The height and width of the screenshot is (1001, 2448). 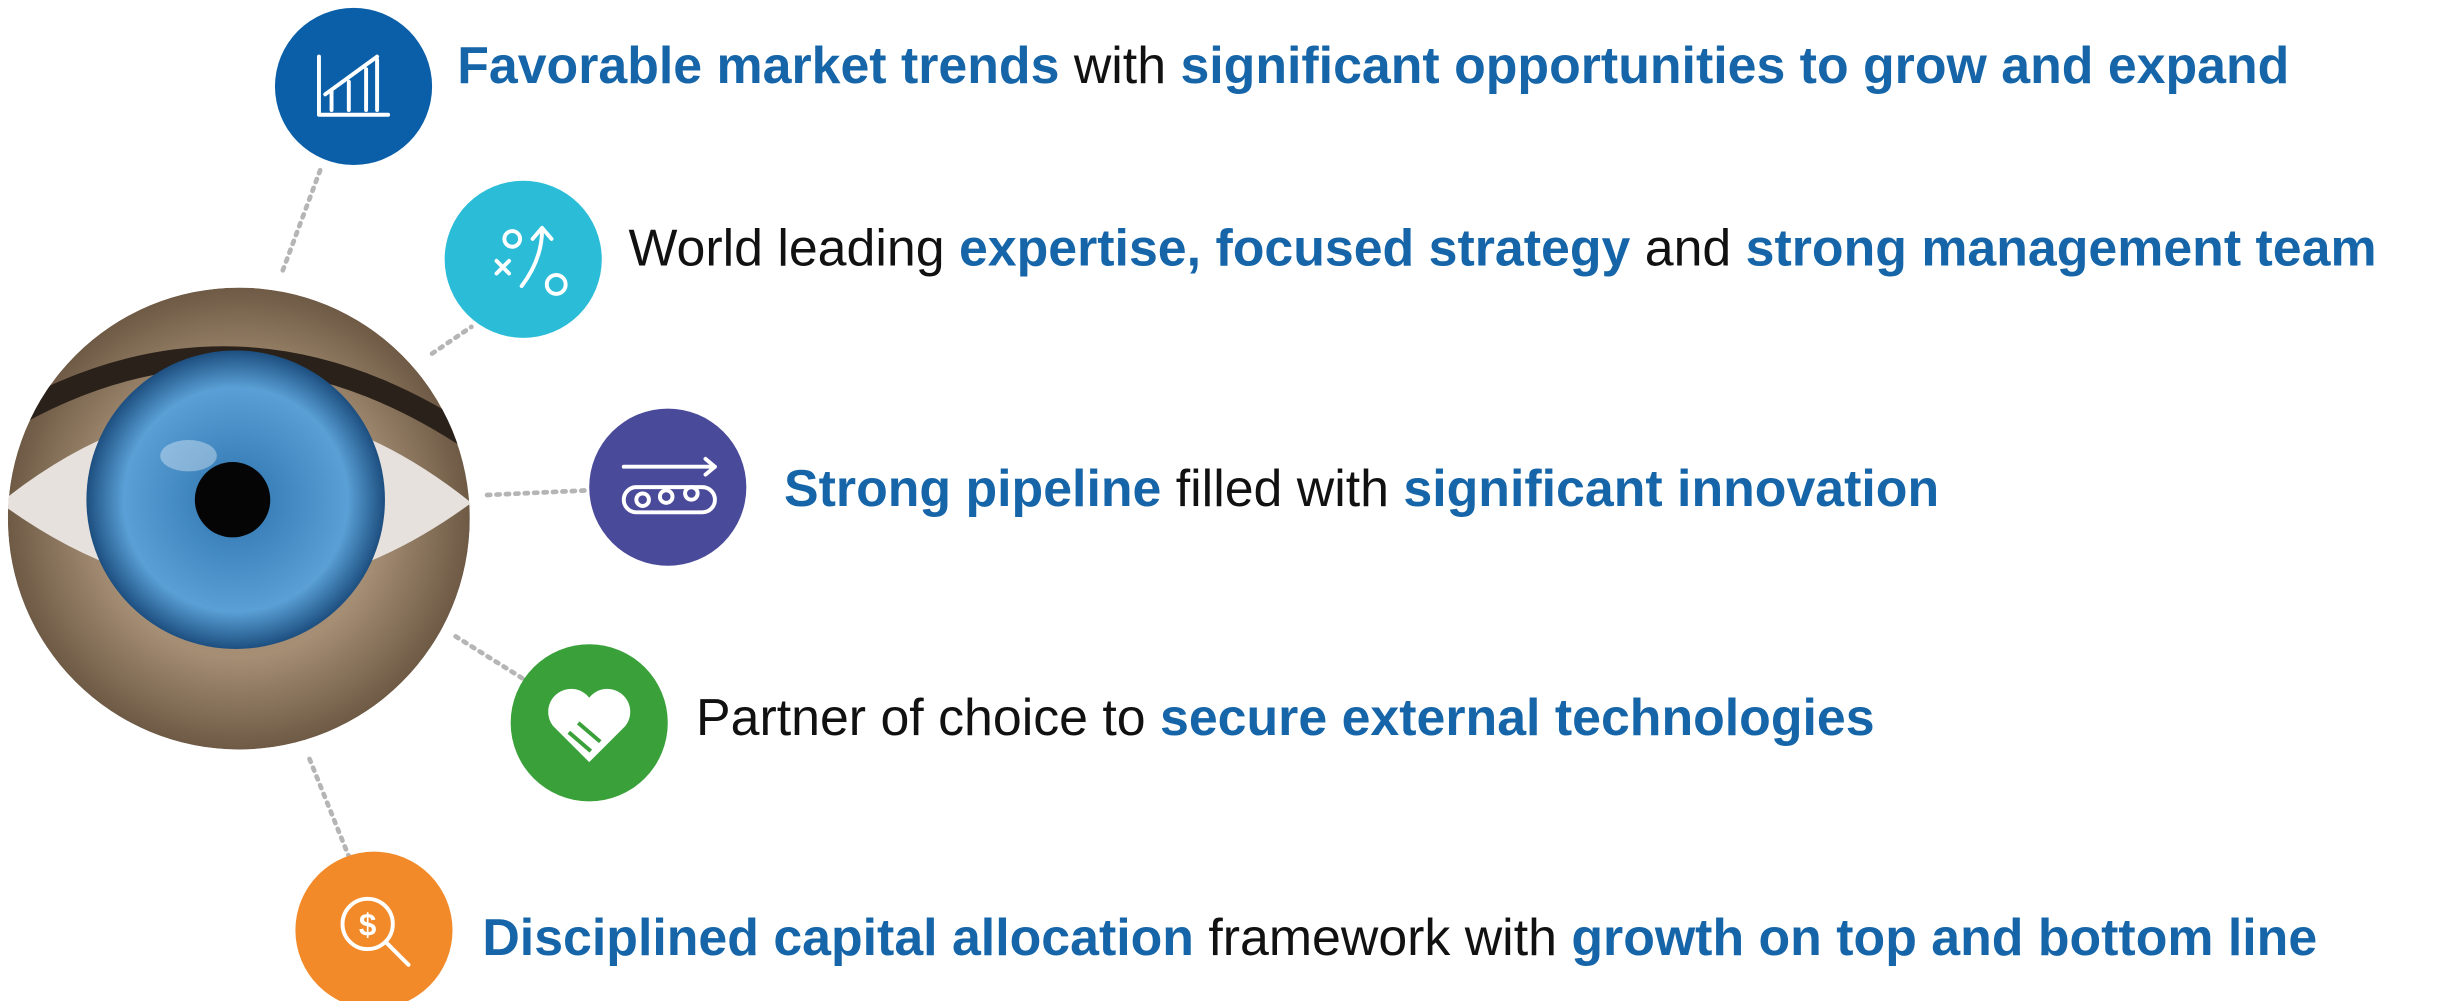 I want to click on highlight-text: expertise, focused strategy, so click(x=1295, y=247).